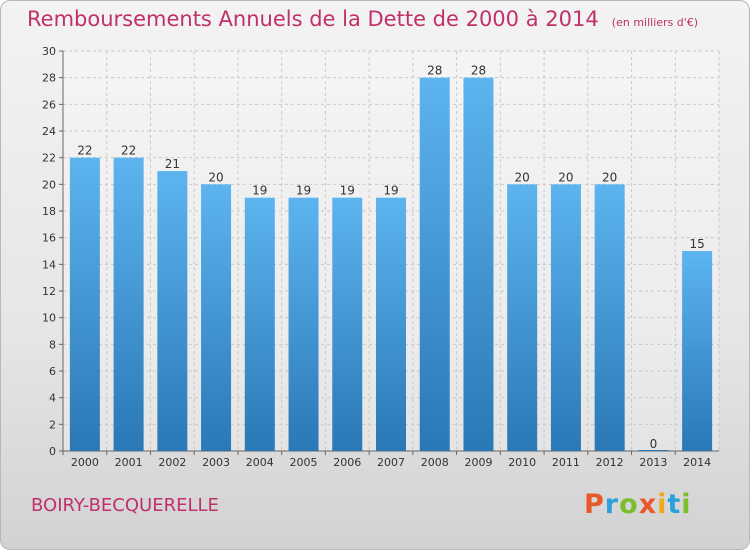 The width and height of the screenshot is (750, 550). I want to click on chart-subtitle: (en milliers d'€), so click(655, 22).